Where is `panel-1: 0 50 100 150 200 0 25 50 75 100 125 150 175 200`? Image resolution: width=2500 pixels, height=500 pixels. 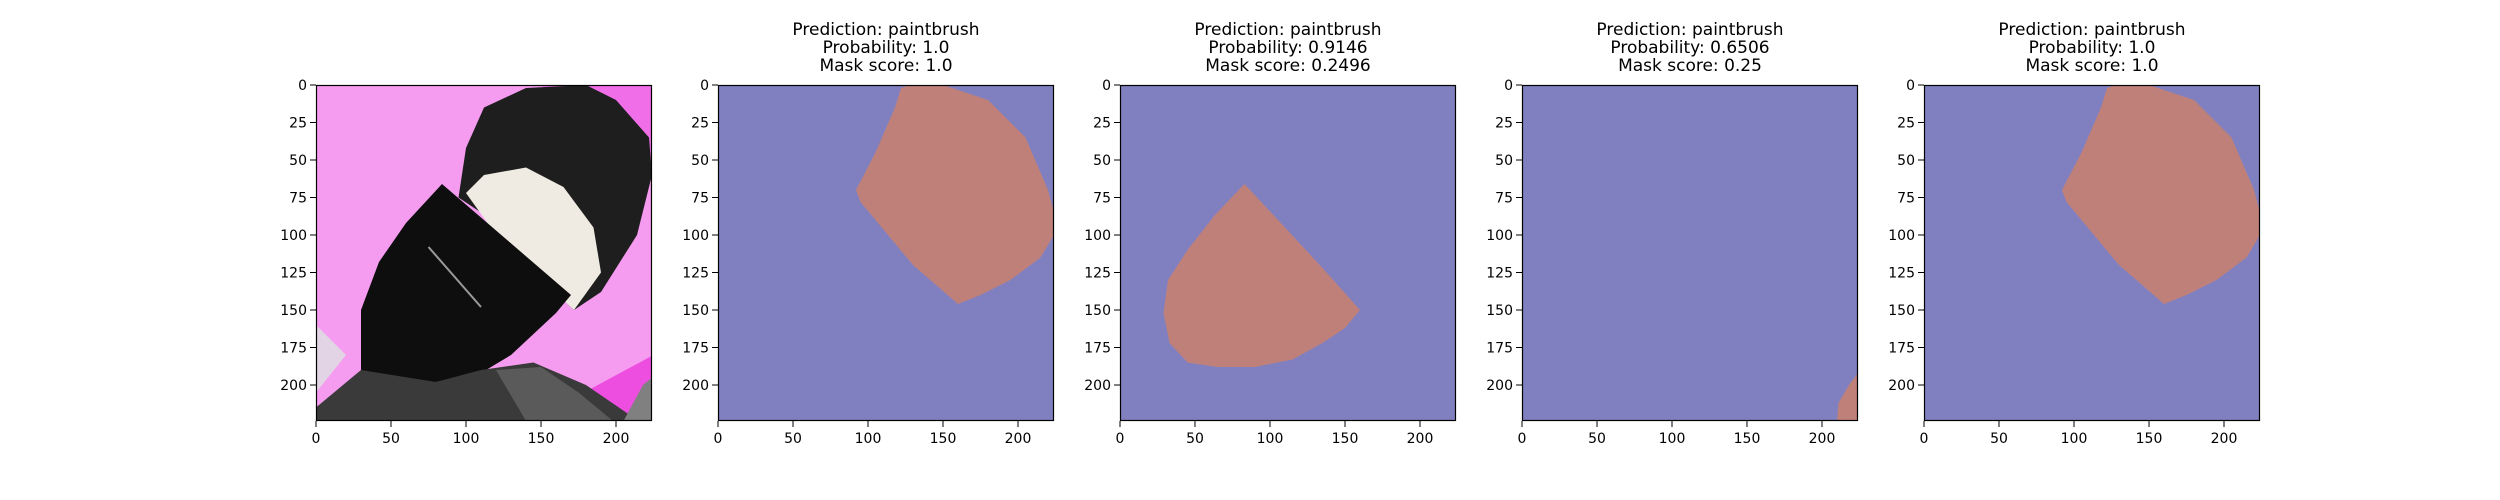 panel-1: 0 50 100 150 200 0 25 50 75 100 125 150 175 200 is located at coordinates (466, 262).